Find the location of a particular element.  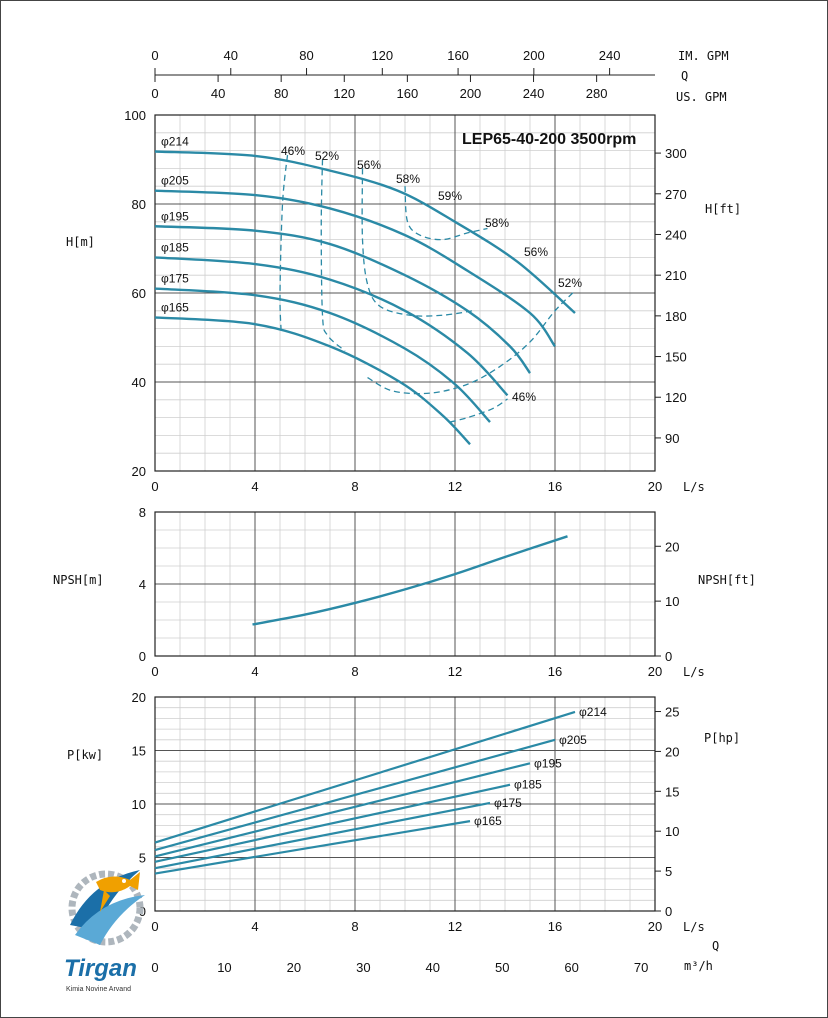

usgpm-tick-label: 0 is located at coordinates (154, 93).